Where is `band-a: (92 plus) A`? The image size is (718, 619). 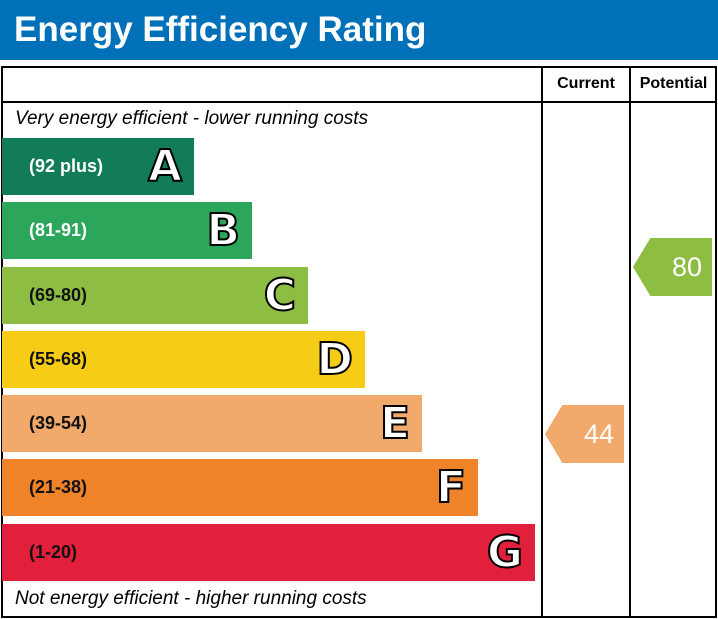
band-a: (92 plus) A is located at coordinates (98, 166).